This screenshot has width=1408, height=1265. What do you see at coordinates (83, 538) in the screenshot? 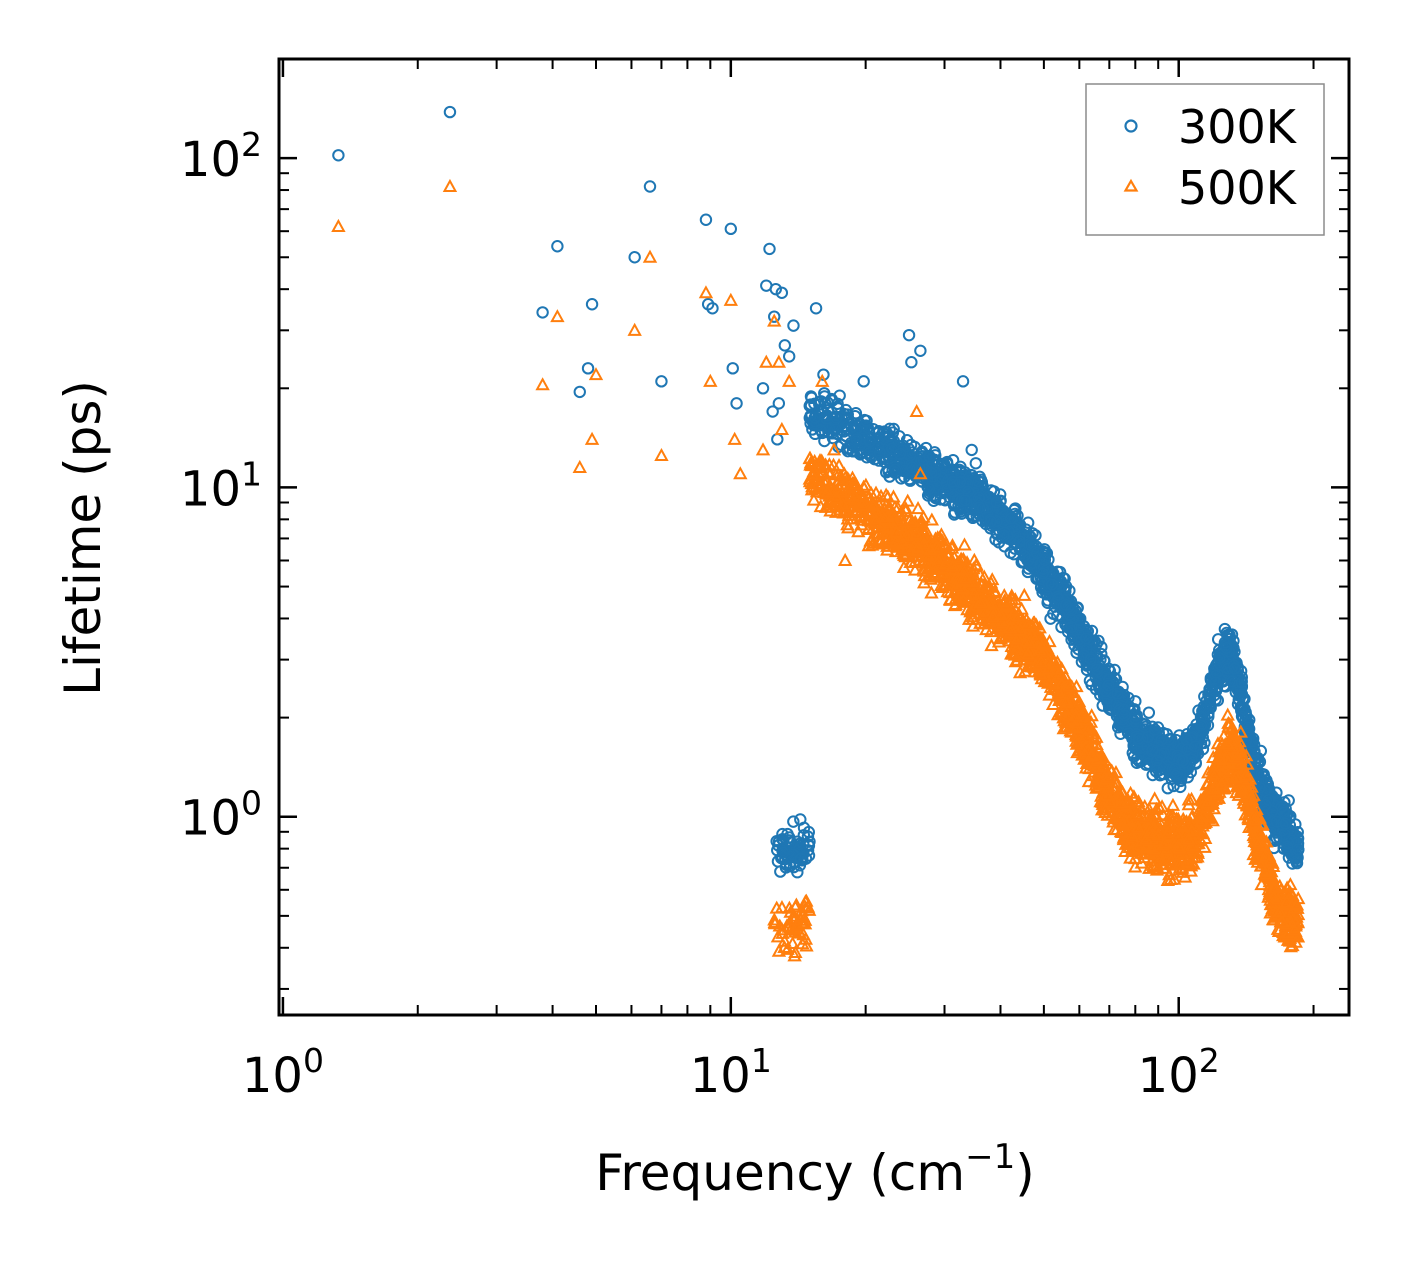
I see `y-axis-label: Lifetime (ps)` at bounding box center [83, 538].